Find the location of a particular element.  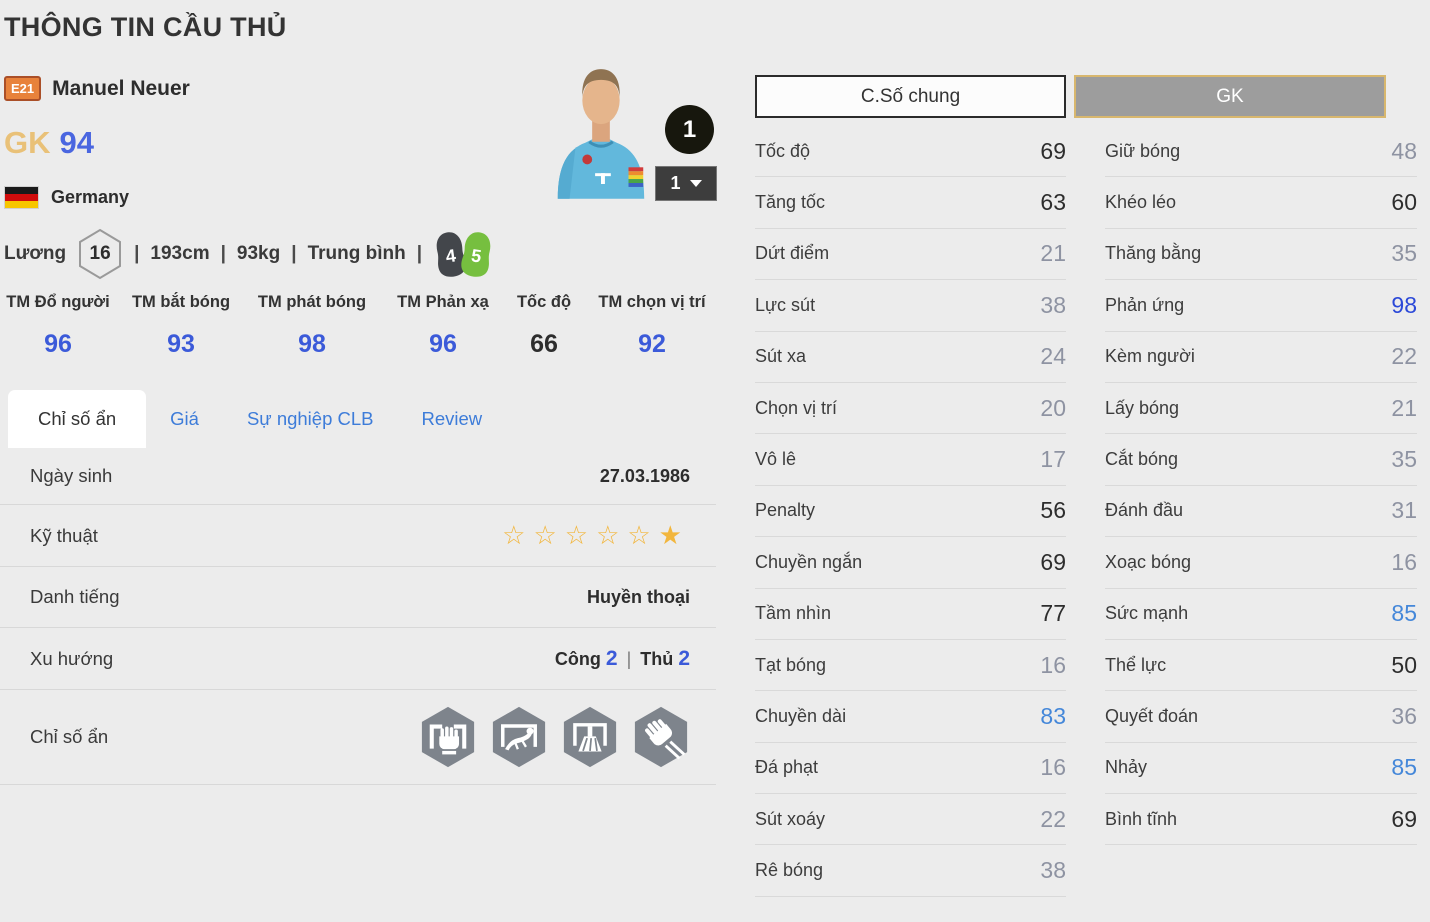

height-value: 193cm is located at coordinates (180, 253).